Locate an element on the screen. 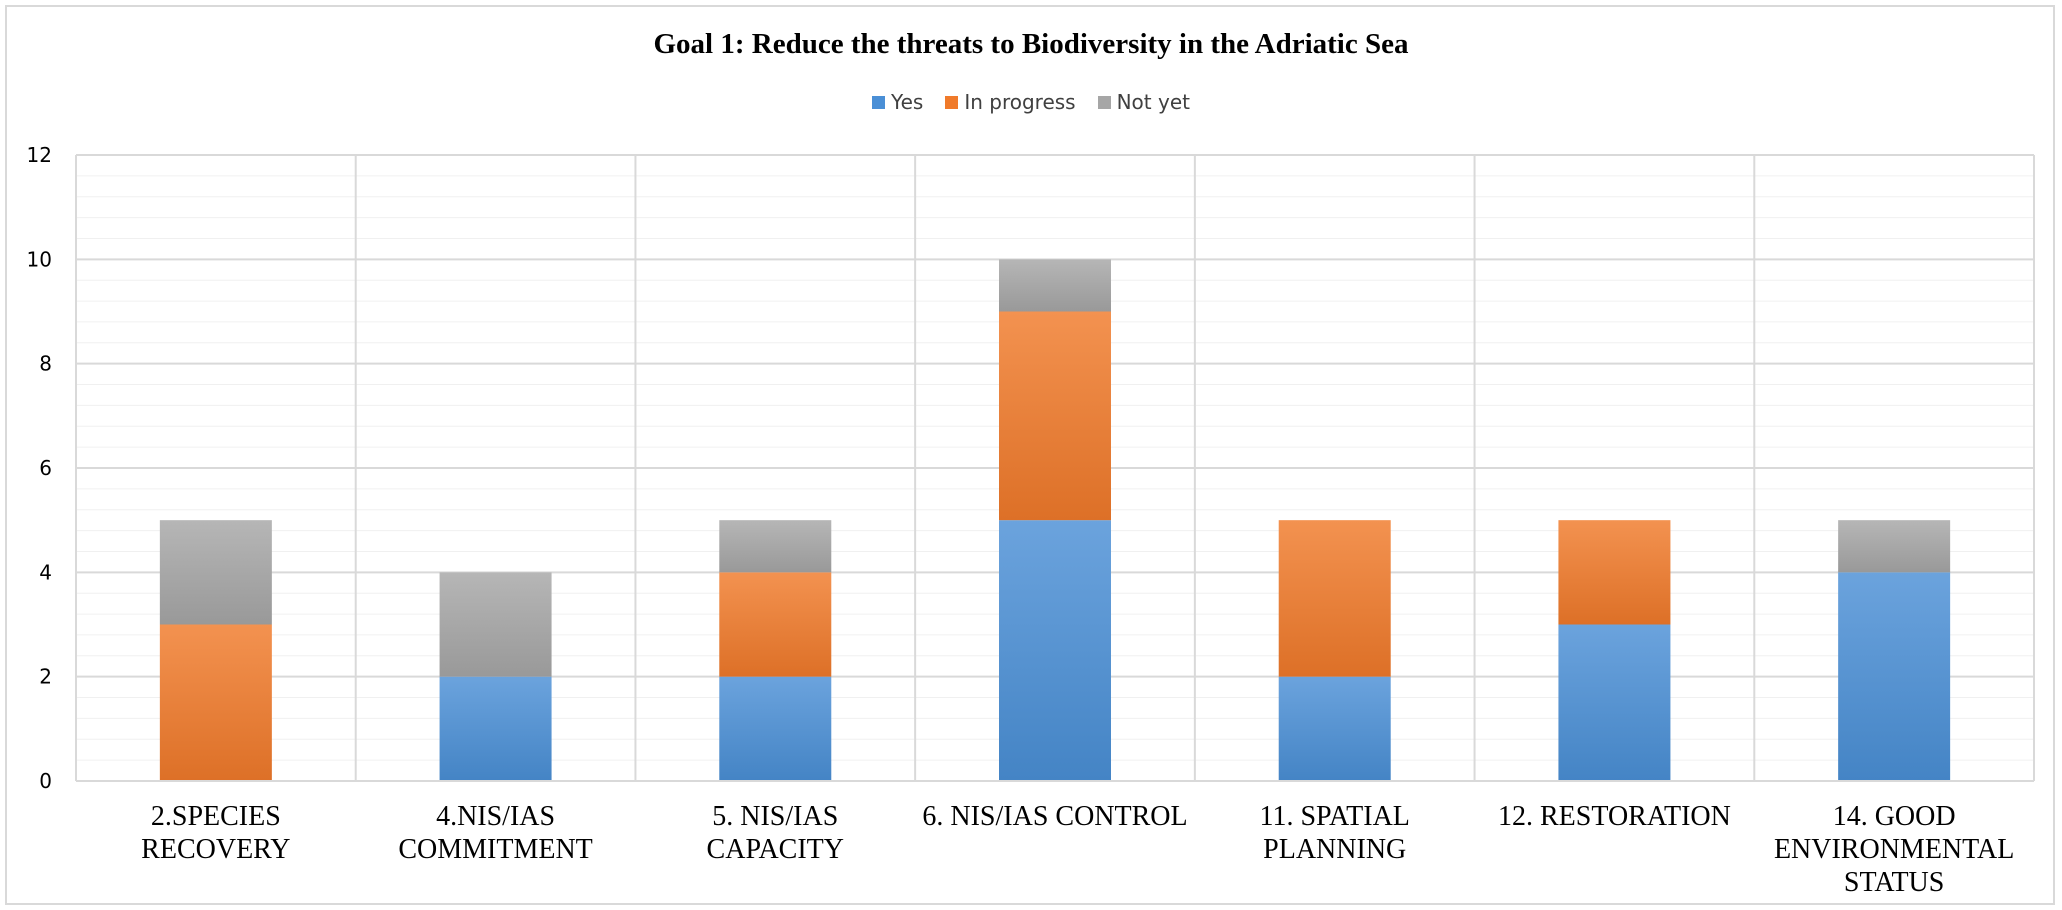 This screenshot has width=2062, height=910. x-tick-label: 12. RESTORATION is located at coordinates (1614, 816).